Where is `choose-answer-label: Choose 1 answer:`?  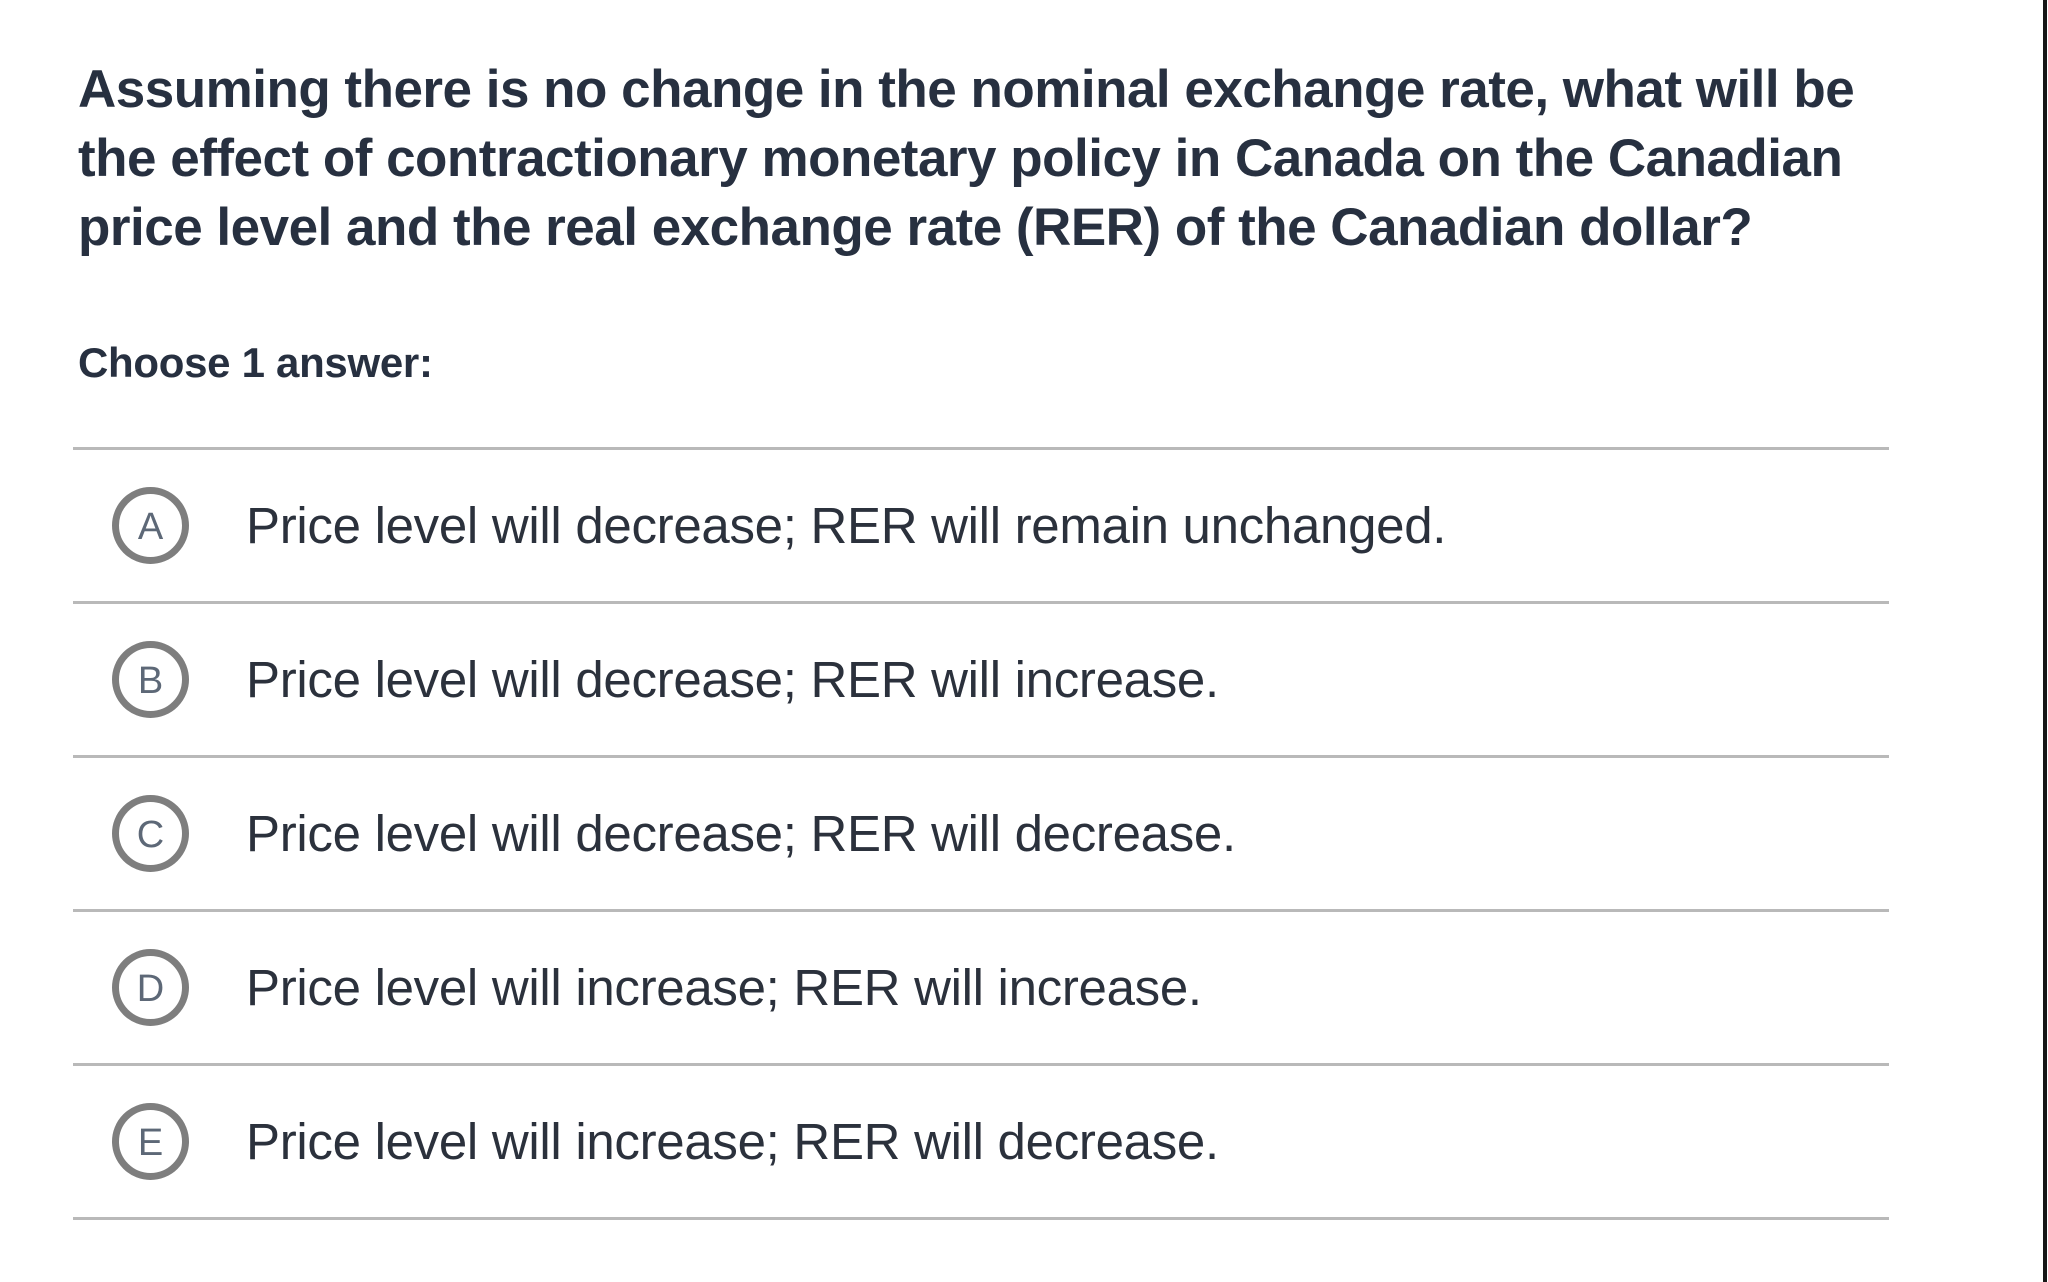 choose-answer-label: Choose 1 answer: is located at coordinates (255, 362).